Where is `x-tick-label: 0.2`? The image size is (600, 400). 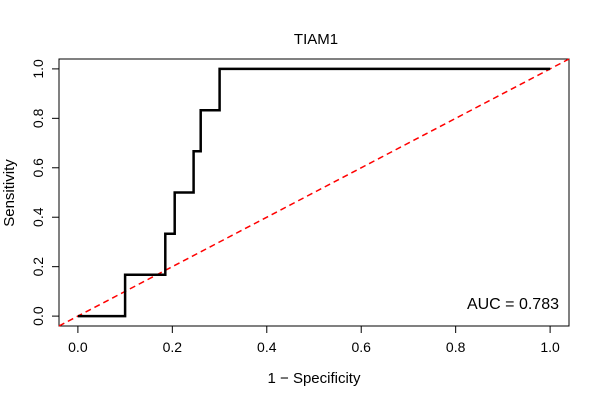 x-tick-label: 0.2 is located at coordinates (173, 347).